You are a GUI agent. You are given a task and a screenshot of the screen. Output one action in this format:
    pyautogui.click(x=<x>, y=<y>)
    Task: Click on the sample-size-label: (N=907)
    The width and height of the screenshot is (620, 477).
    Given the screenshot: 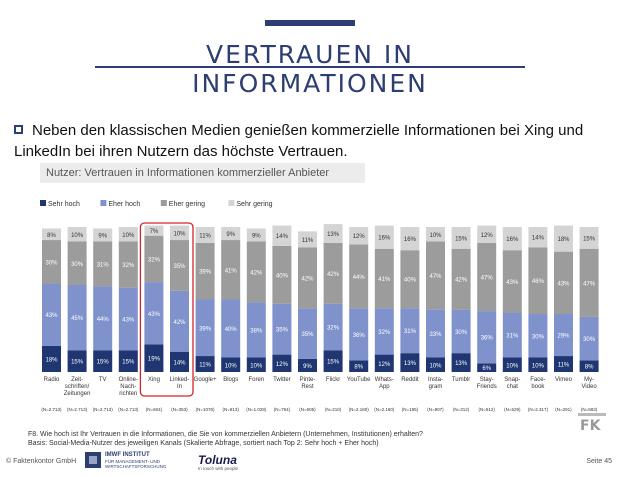 What is the action you would take?
    pyautogui.click(x=435, y=409)
    